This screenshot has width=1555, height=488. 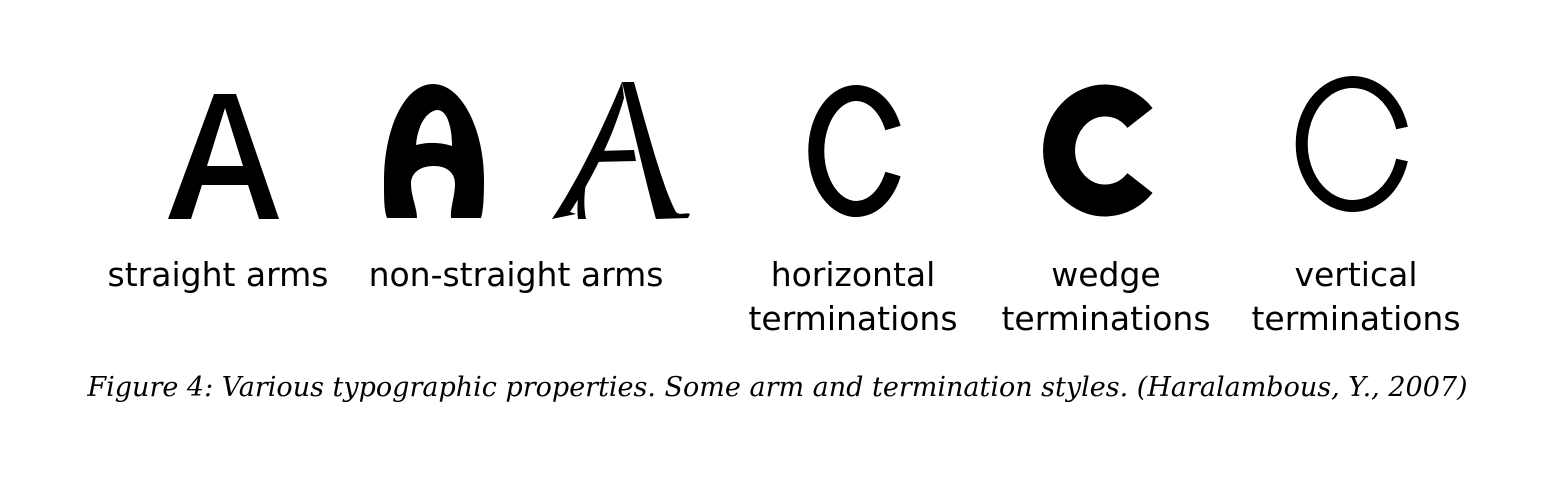 What do you see at coordinates (1098, 150) in the screenshot?
I see `glyph-c-wedge-terminations` at bounding box center [1098, 150].